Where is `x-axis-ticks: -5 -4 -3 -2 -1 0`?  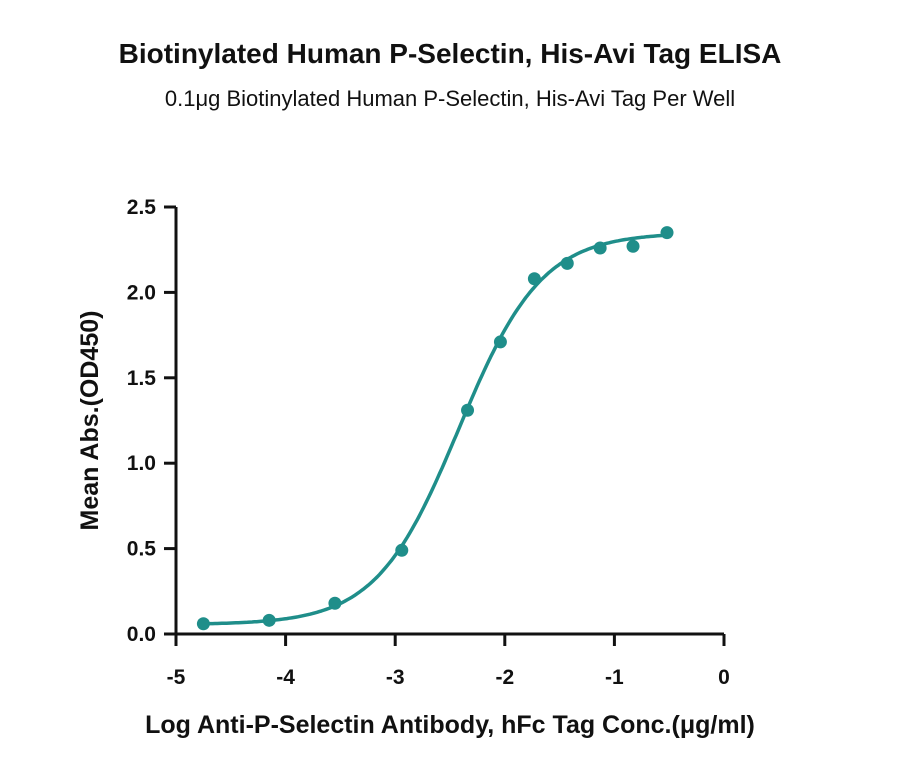 x-axis-ticks: -5 -4 -3 -2 -1 0 is located at coordinates (448, 661).